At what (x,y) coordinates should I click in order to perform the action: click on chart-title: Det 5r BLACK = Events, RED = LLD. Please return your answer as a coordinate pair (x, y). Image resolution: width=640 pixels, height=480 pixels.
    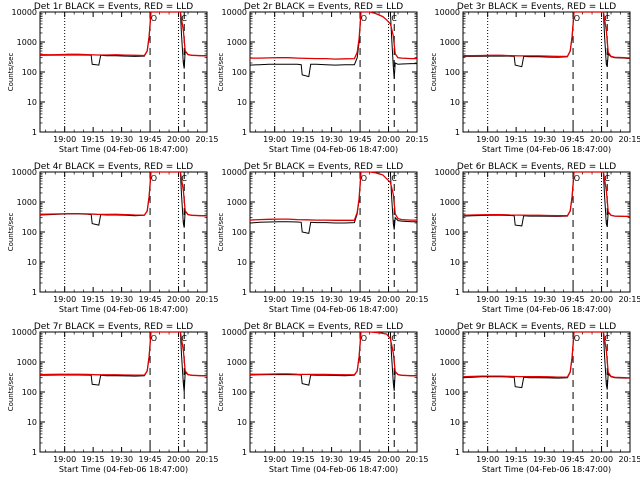
    Looking at the image, I should click on (323, 167).